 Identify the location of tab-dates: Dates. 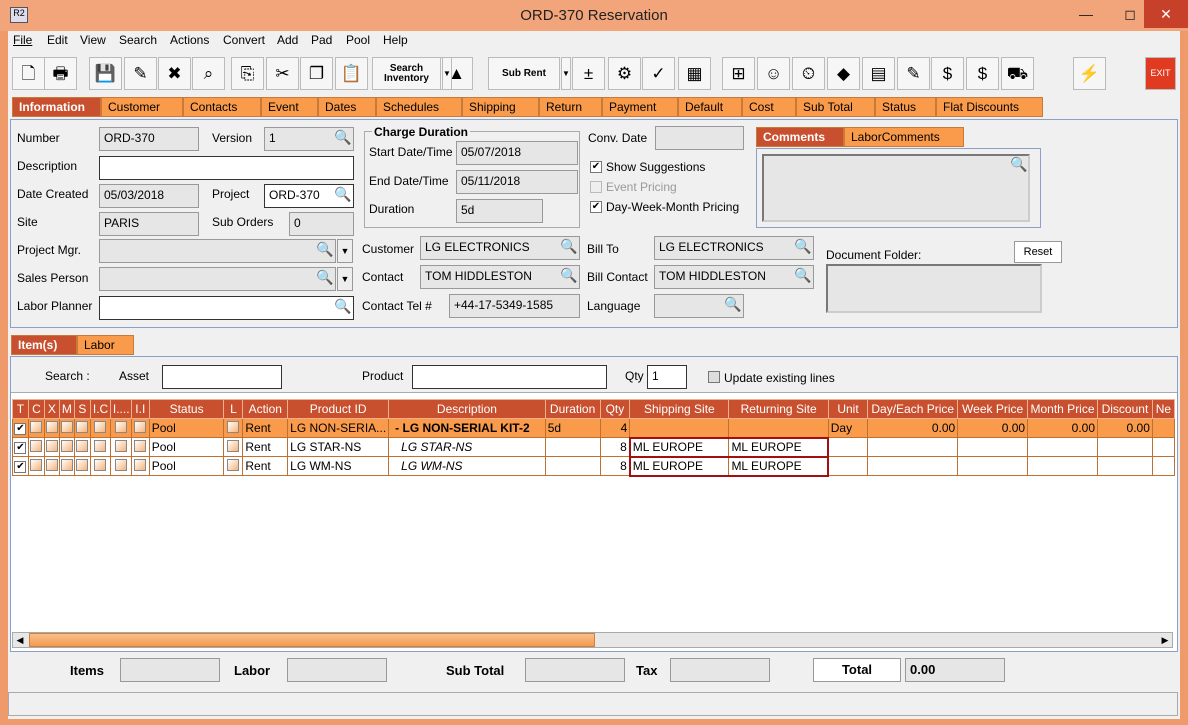
(347, 107).